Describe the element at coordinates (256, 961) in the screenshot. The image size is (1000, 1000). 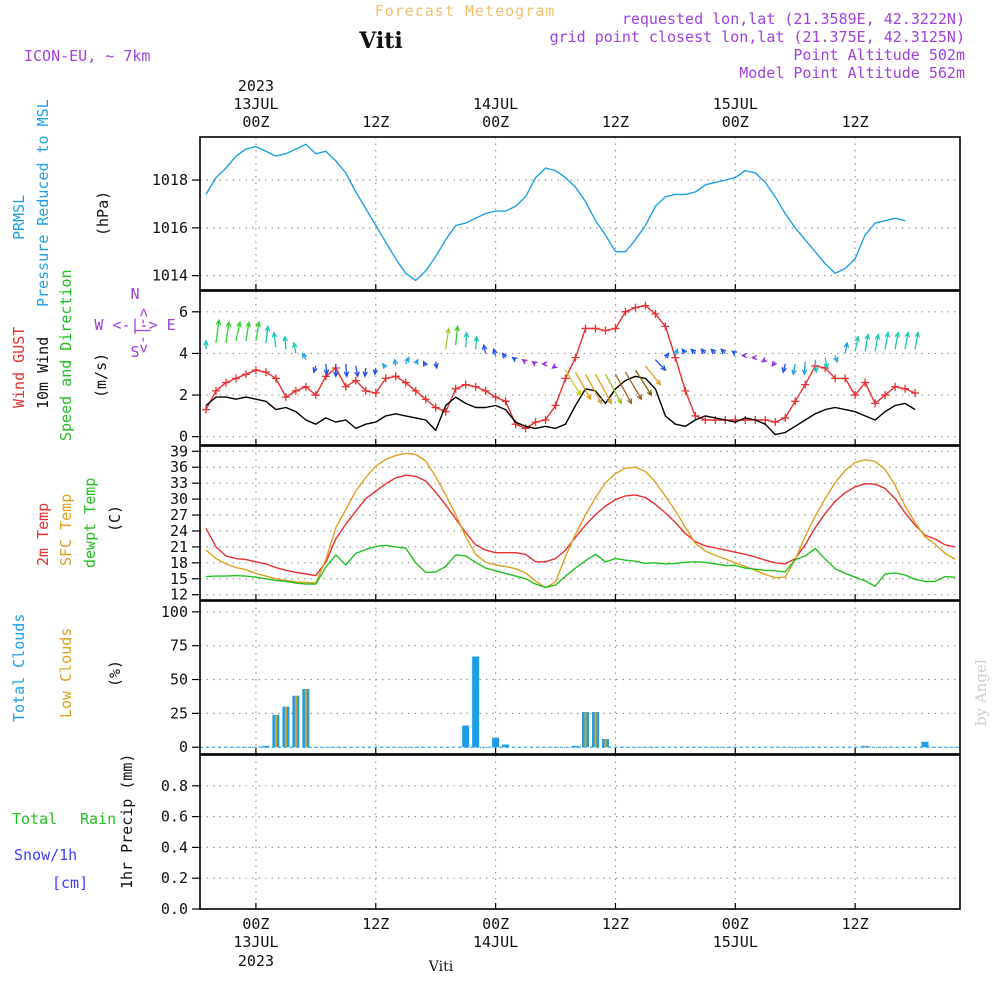
I see `bottom-time-label: 2023` at that location.